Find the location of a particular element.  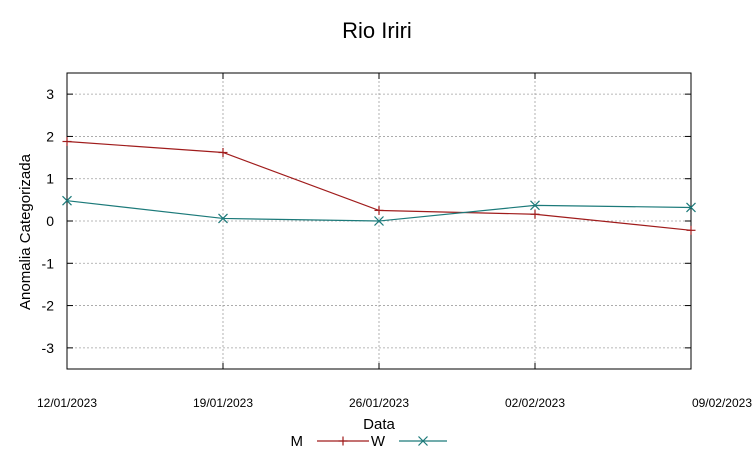

x-tick-label: 12/01/2023 is located at coordinates (67, 403).